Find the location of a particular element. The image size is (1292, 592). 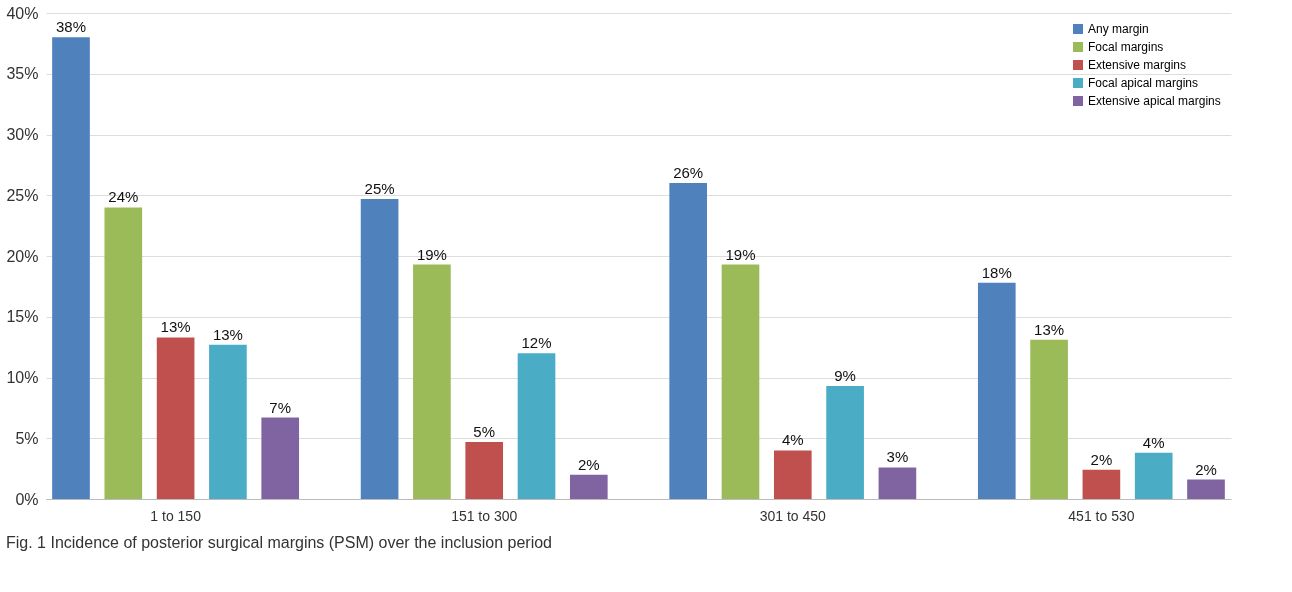

y-tick-label: 30% is located at coordinates (22, 134).